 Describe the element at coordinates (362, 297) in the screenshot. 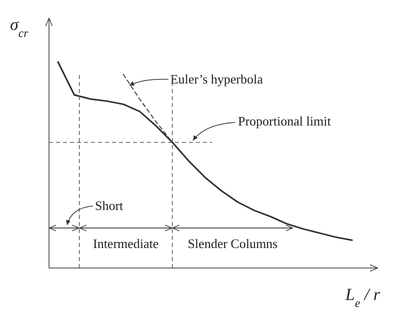

I see `x-axis-title: L$_{e}$ / r` at that location.